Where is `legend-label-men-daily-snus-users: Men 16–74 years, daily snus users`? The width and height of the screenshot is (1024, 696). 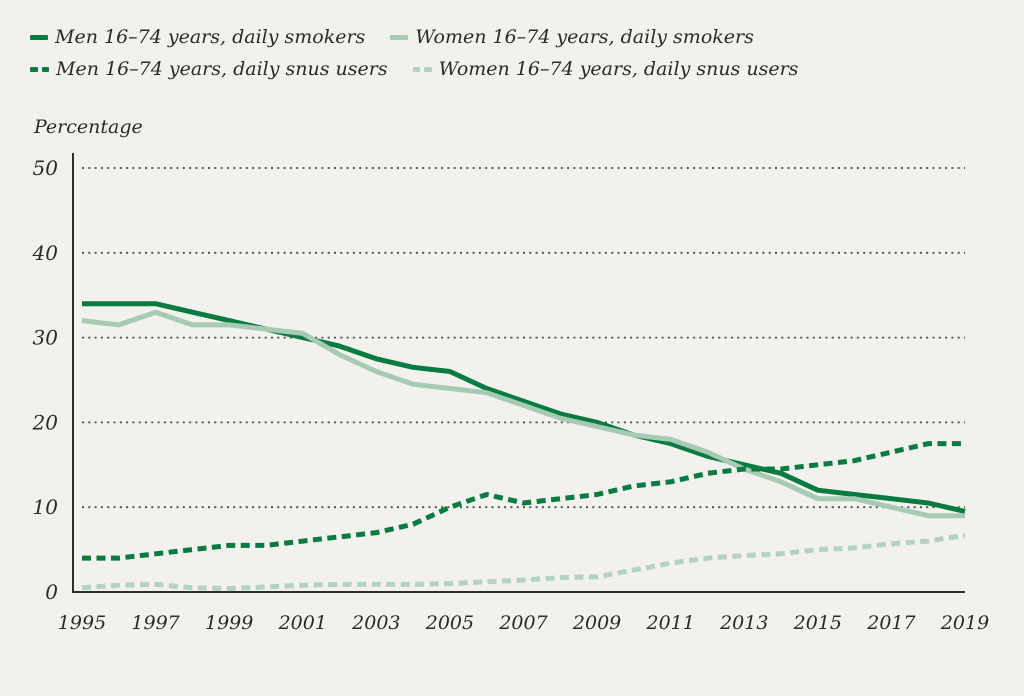 legend-label-men-daily-snus-users: Men 16–74 years, daily snus users is located at coordinates (222, 69).